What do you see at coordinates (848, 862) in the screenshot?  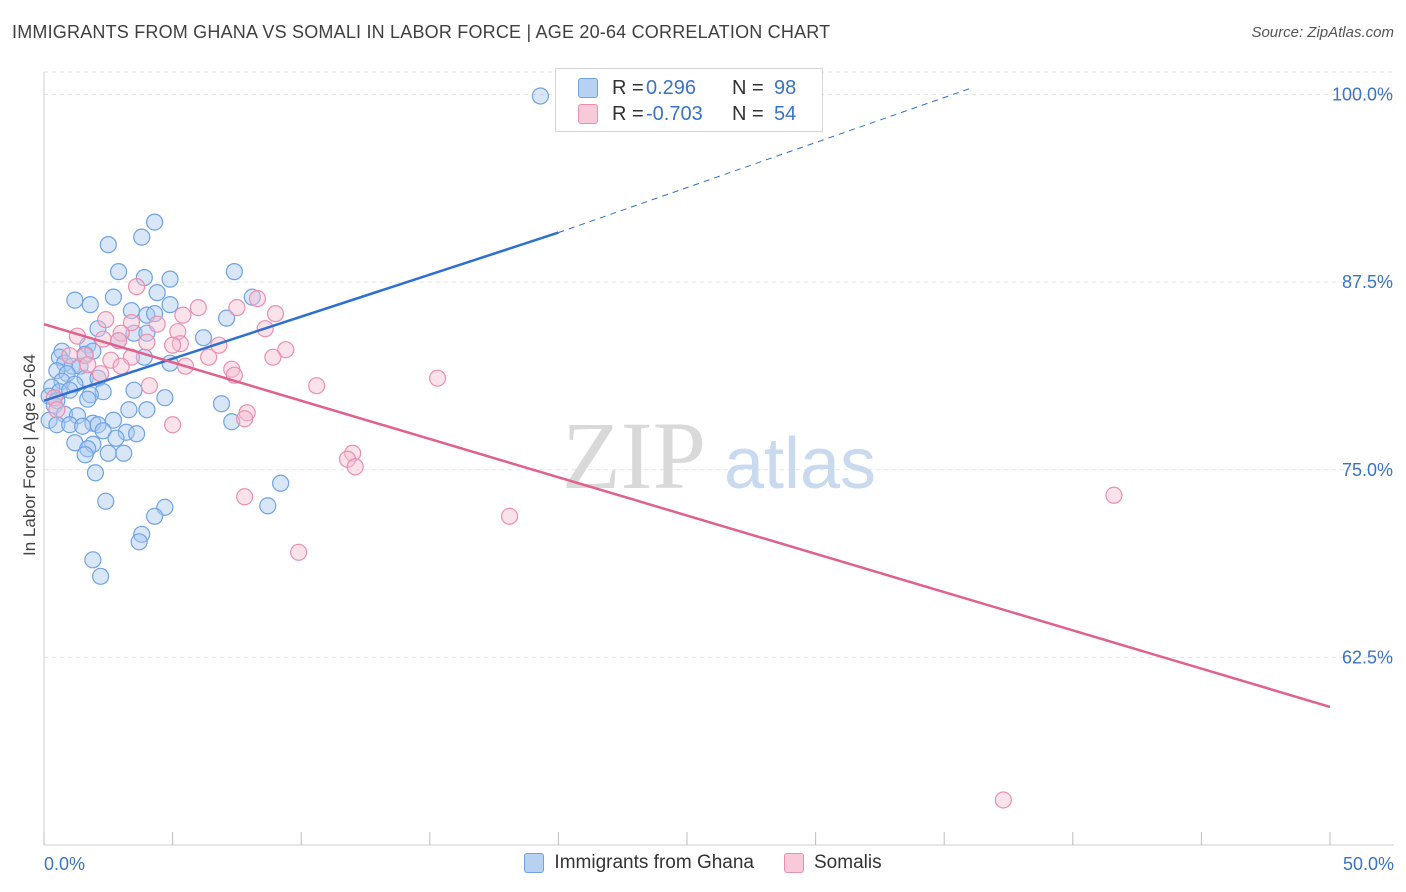 I see `legend-label-somali: Somalis` at bounding box center [848, 862].